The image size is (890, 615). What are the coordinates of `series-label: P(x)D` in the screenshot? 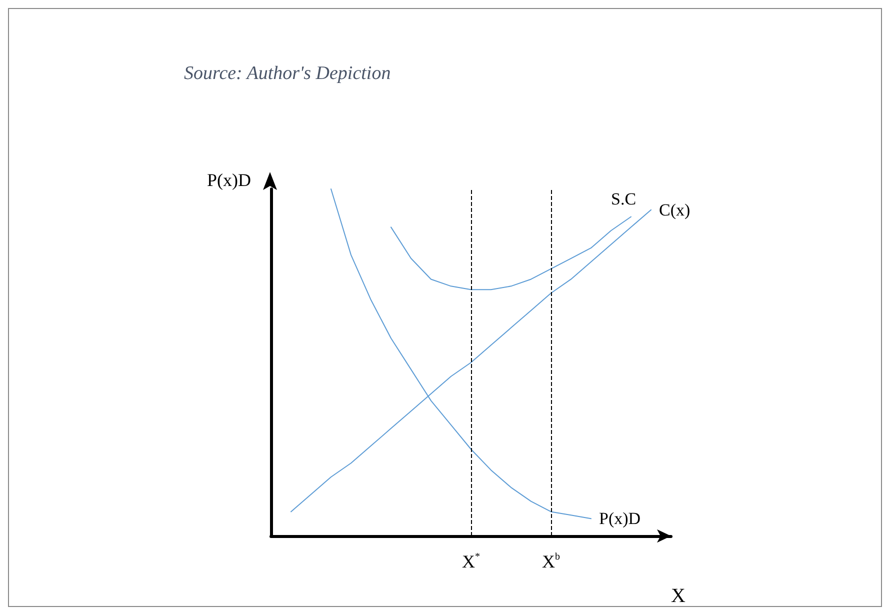 It's located at (620, 518).